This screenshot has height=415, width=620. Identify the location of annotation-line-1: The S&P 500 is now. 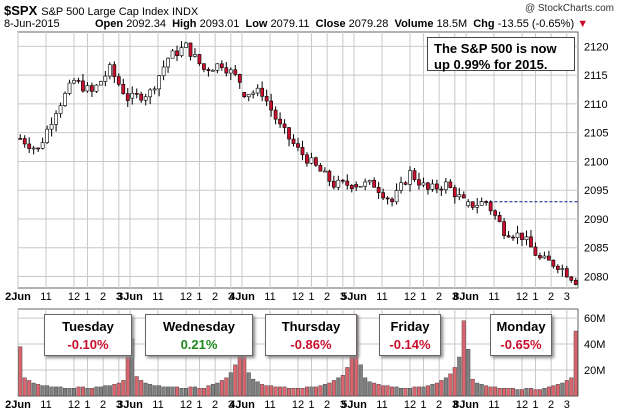
(495, 48).